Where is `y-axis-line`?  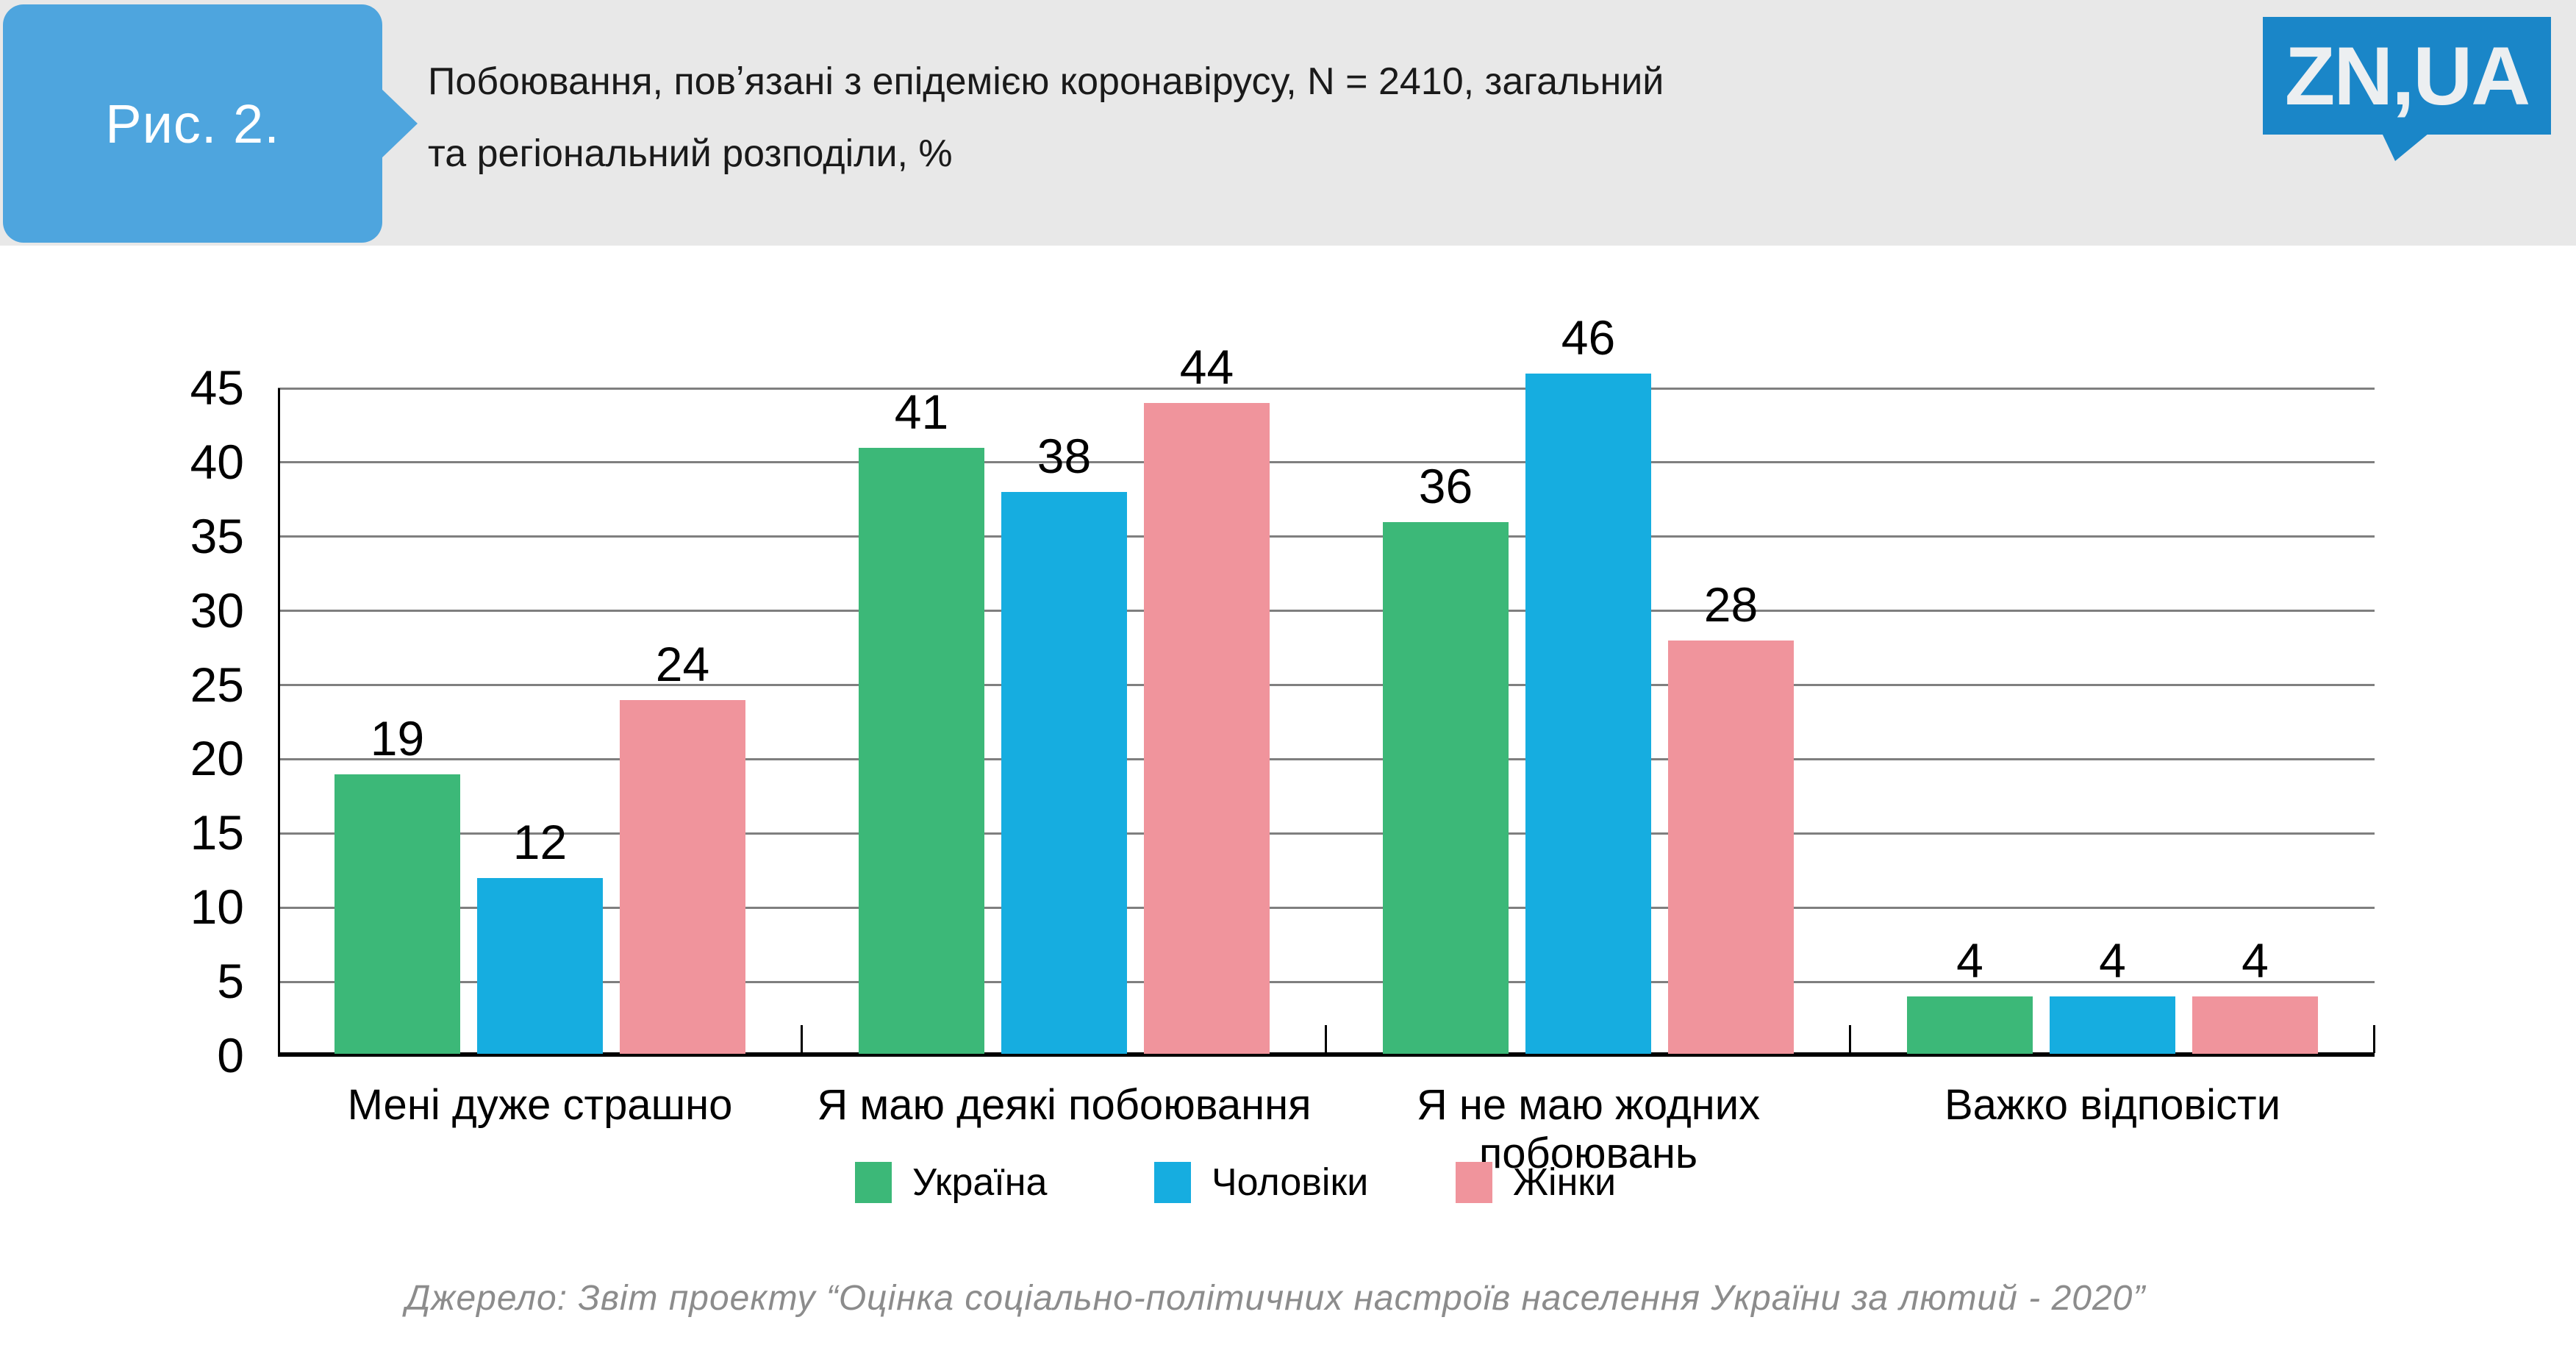
y-axis-line is located at coordinates (279, 722).